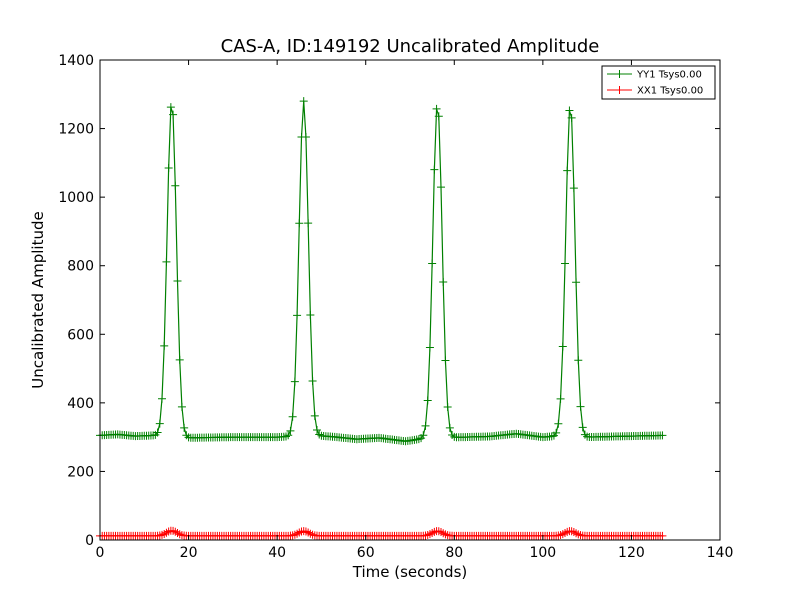 Image resolution: width=800 pixels, height=600 pixels. What do you see at coordinates (619, 74) in the screenshot?
I see `legend-marker-yy1` at bounding box center [619, 74].